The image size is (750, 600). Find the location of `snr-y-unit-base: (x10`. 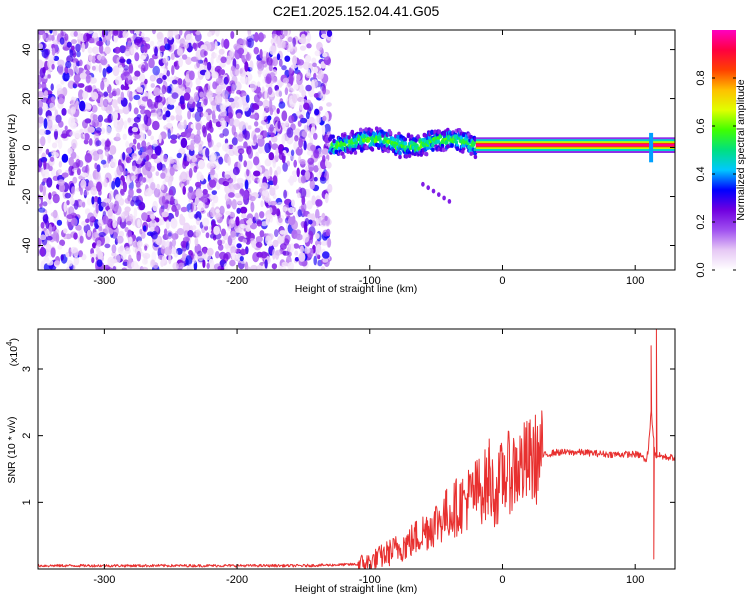

snr-y-unit-base: (x10 is located at coordinates (14, 356).